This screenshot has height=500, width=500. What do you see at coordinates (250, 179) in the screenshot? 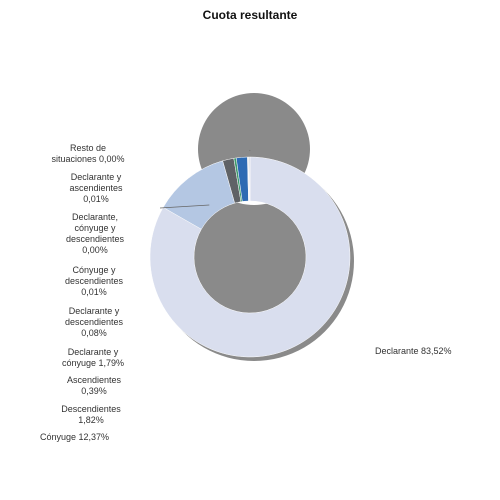
I see `donut-slice-resto-de-situaciones` at bounding box center [250, 179].